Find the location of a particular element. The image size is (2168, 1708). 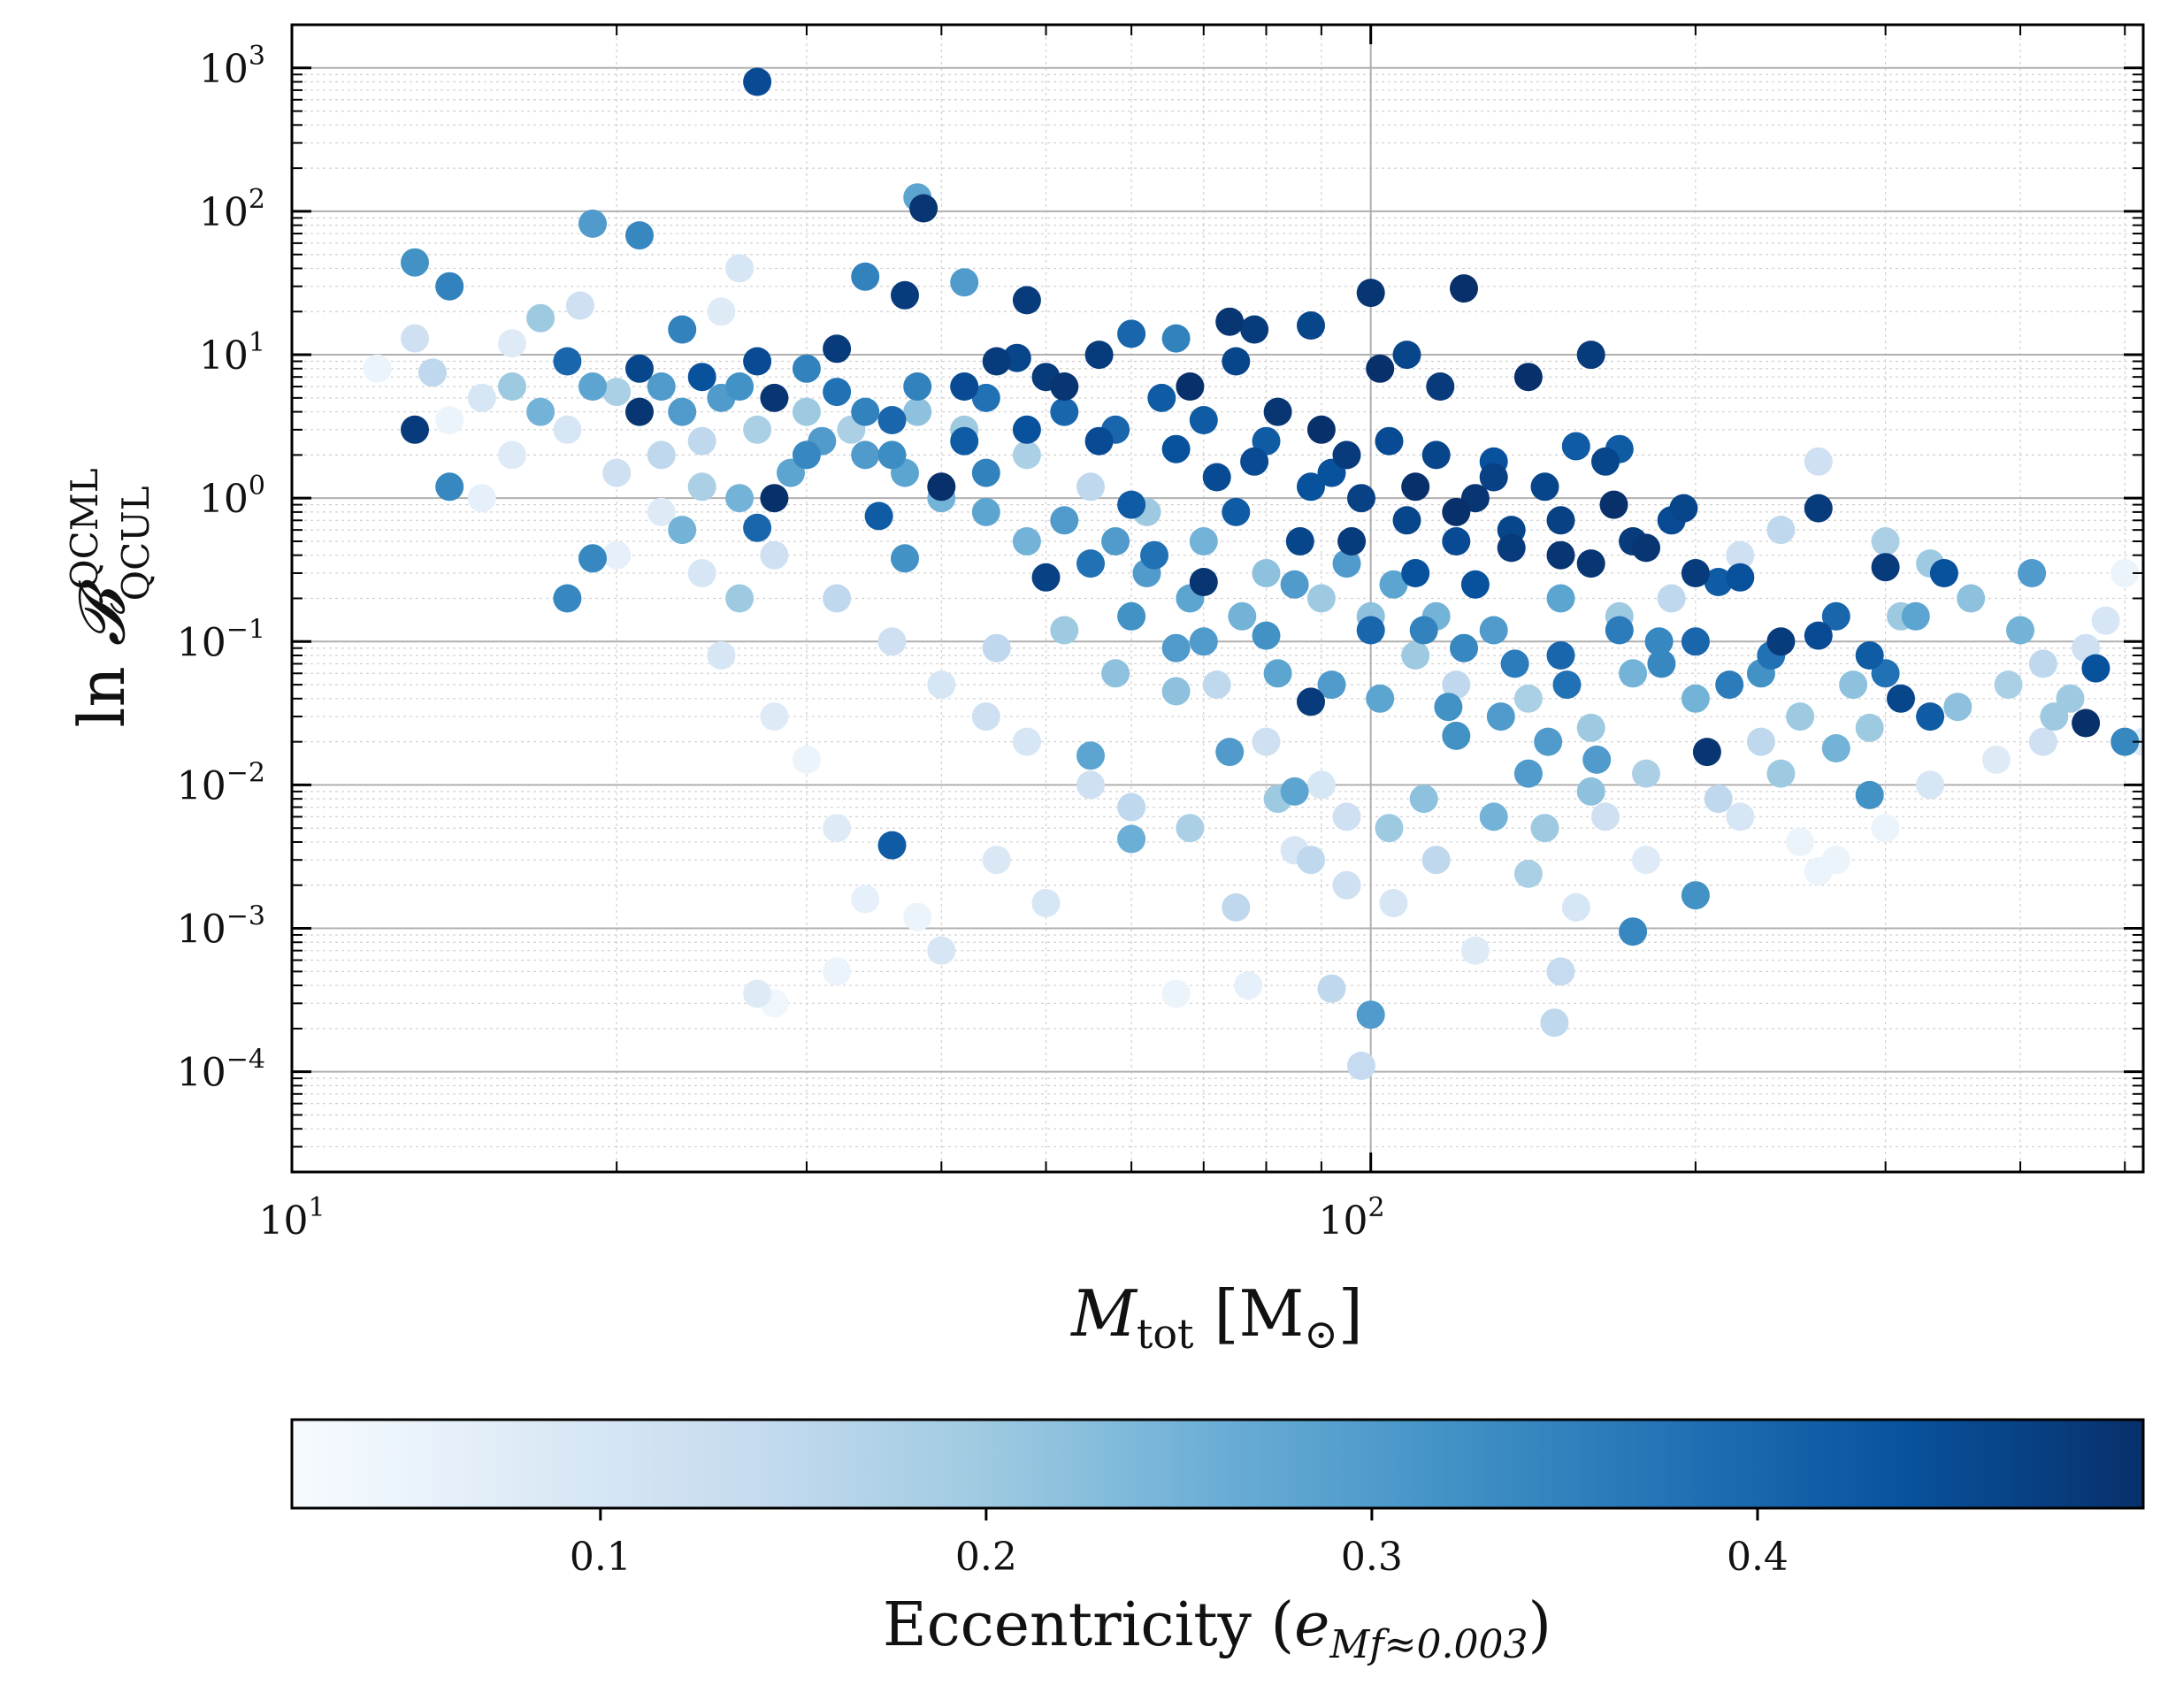

y-axis-label-sub: QCUL is located at coordinates (135, 544).